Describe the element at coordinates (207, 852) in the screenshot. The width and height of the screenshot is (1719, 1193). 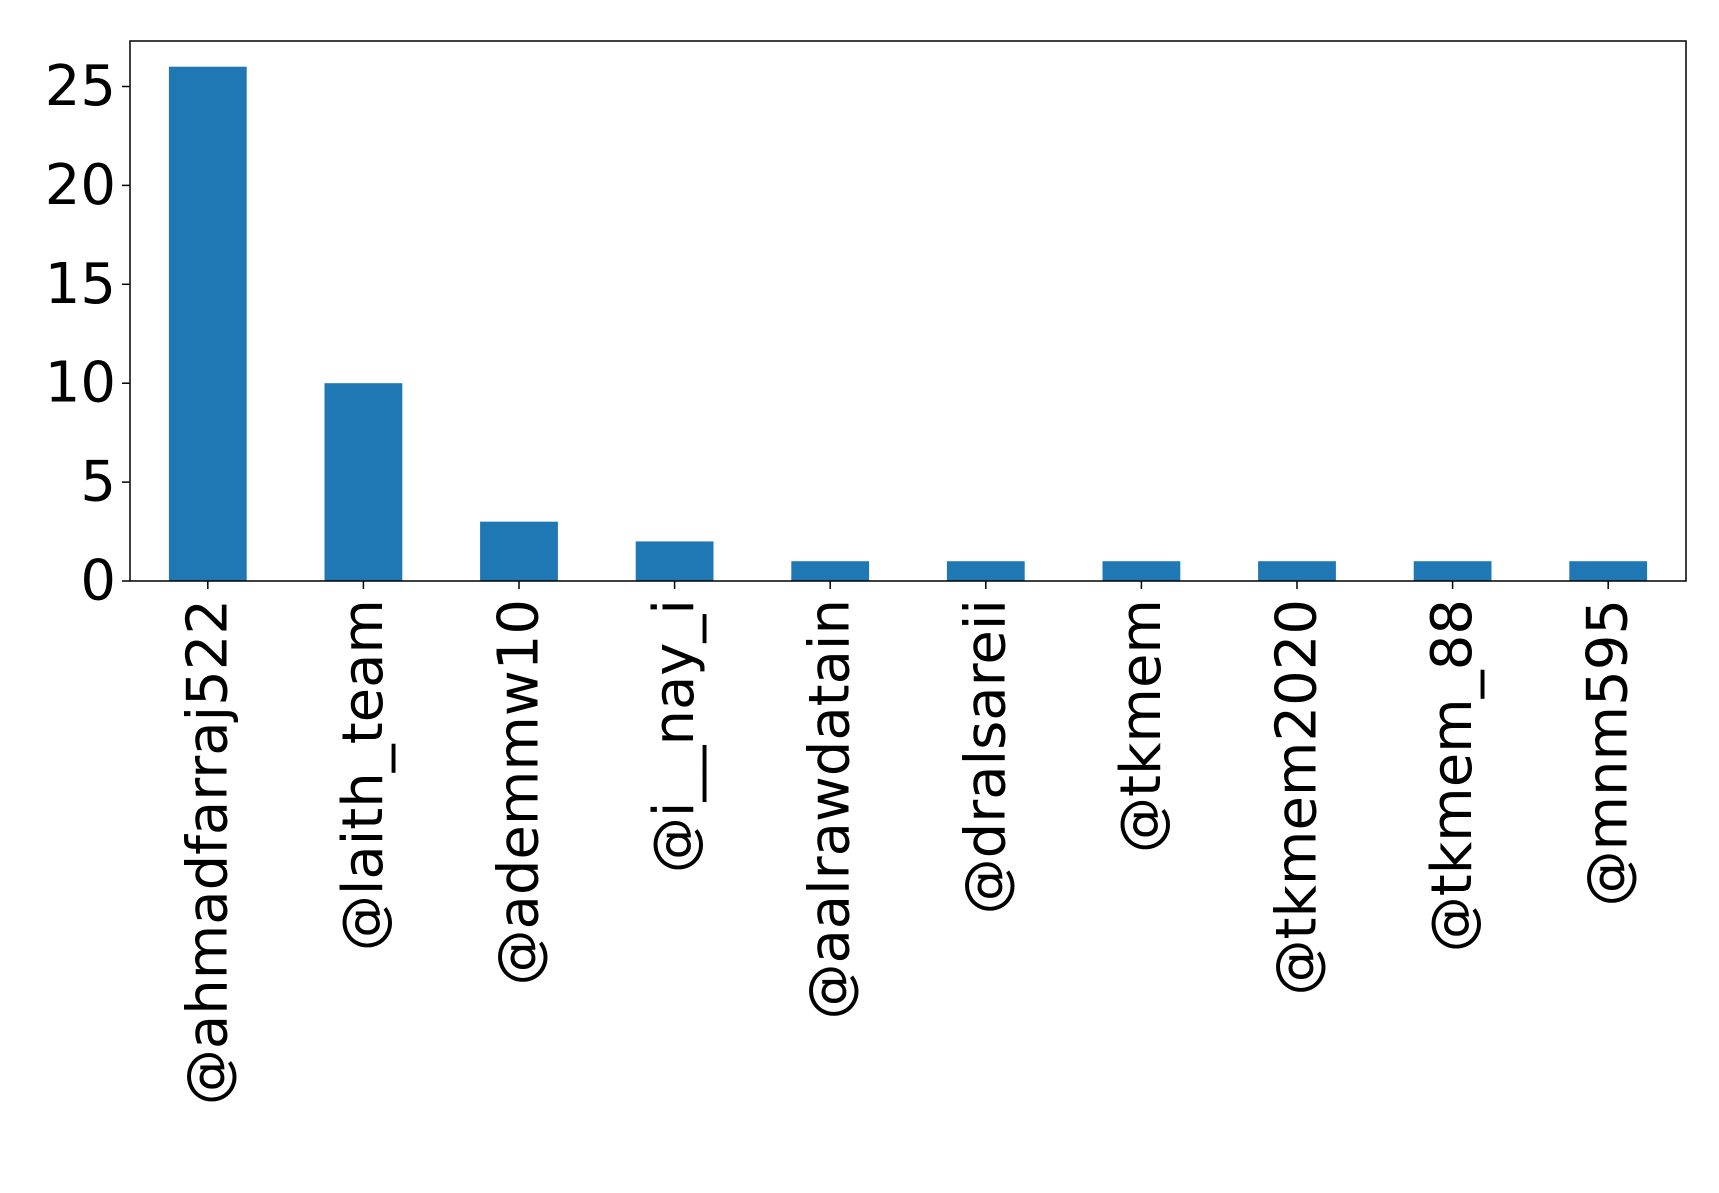
I see `x-tick-label: @ahmadfarraj522` at that location.